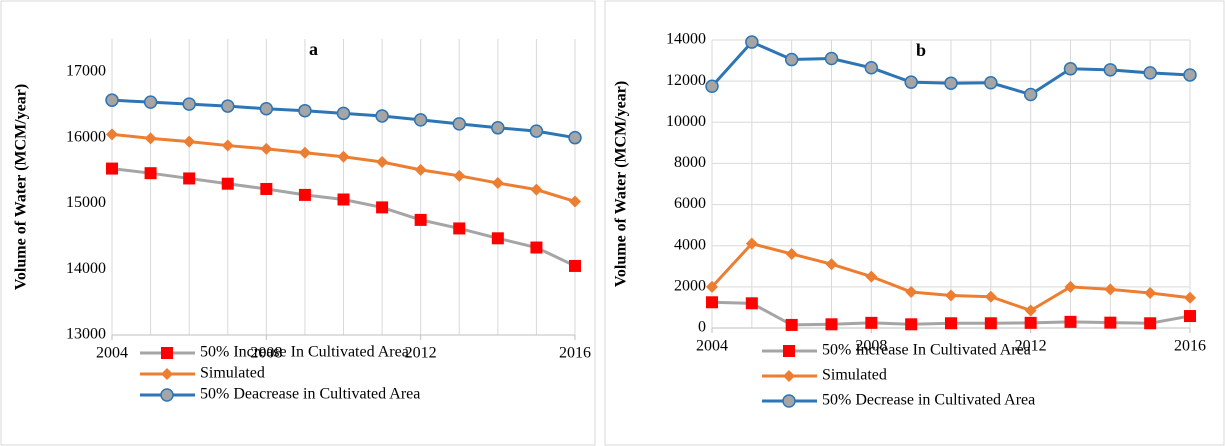 This screenshot has height=446, width=1225. I want to click on chart-title: a, so click(313, 49).